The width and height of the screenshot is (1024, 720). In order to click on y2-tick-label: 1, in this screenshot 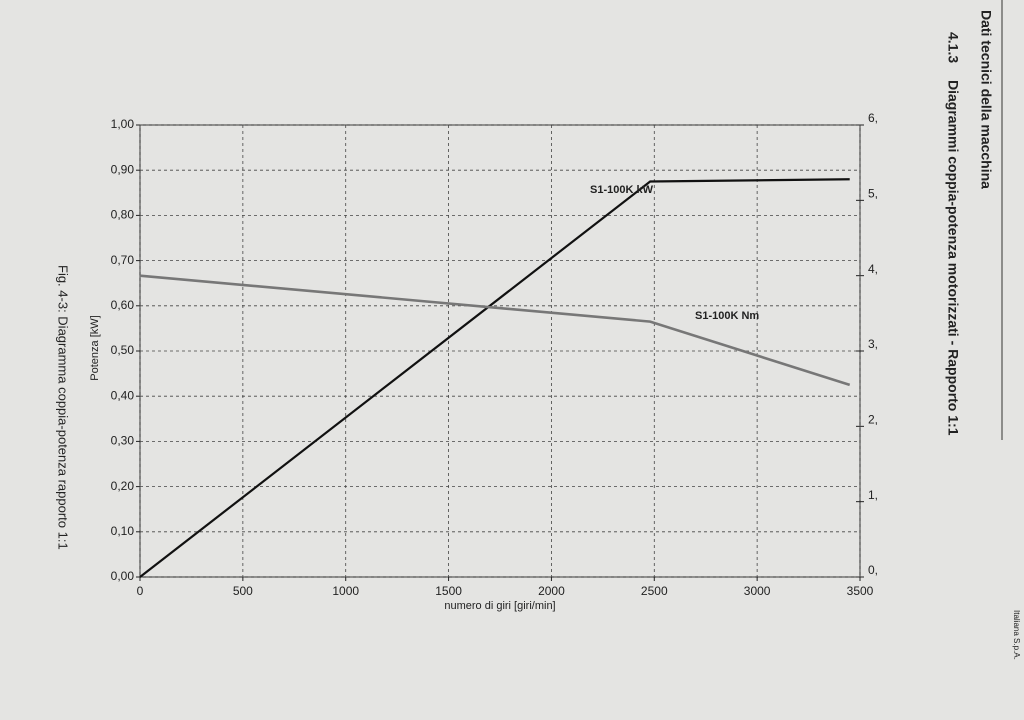, I will do `click(873, 495)`.